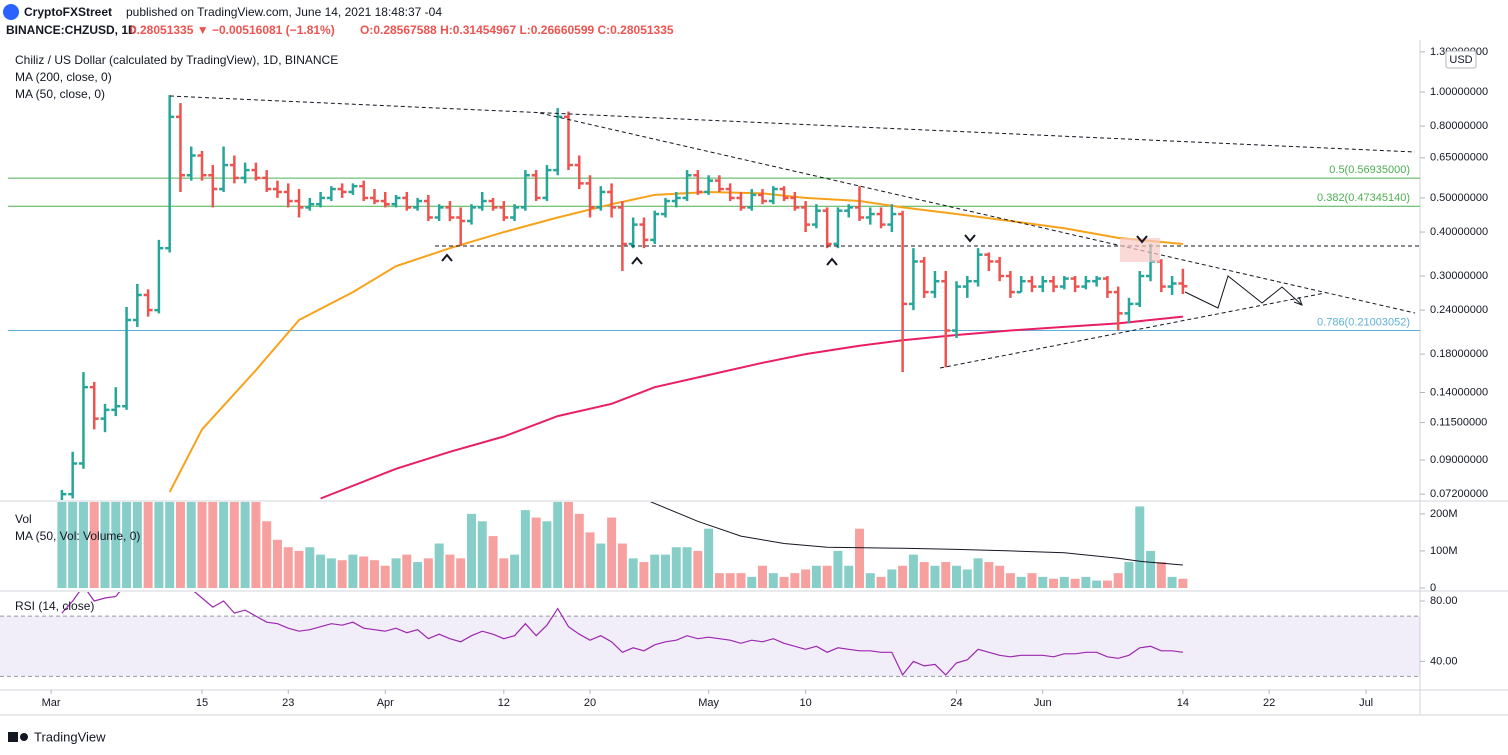 Image resolution: width=1508 pixels, height=755 pixels. Describe the element at coordinates (54, 606) in the screenshot. I see `rsi-legend: RSI (14, close)` at that location.